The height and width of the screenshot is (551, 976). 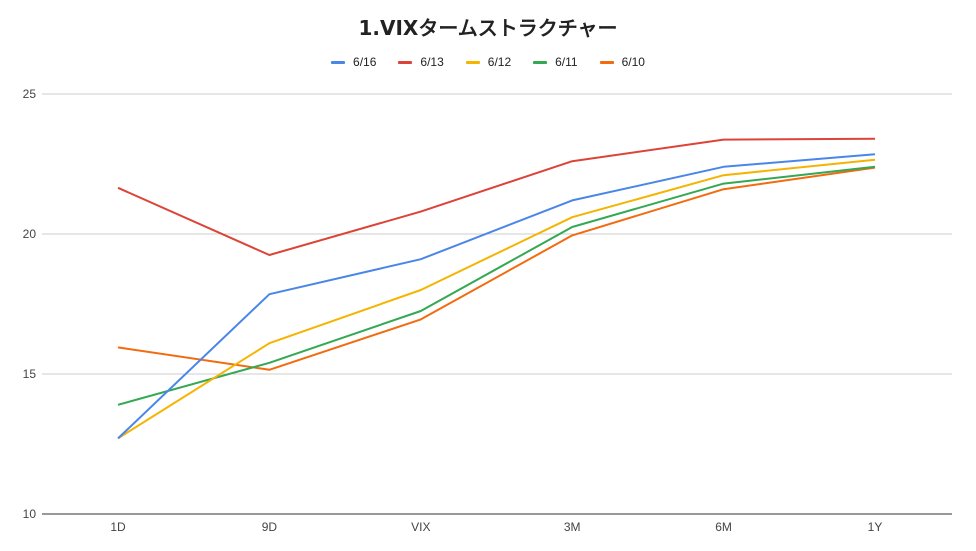 What do you see at coordinates (432, 62) in the screenshot?
I see `legend-label: 6/13` at bounding box center [432, 62].